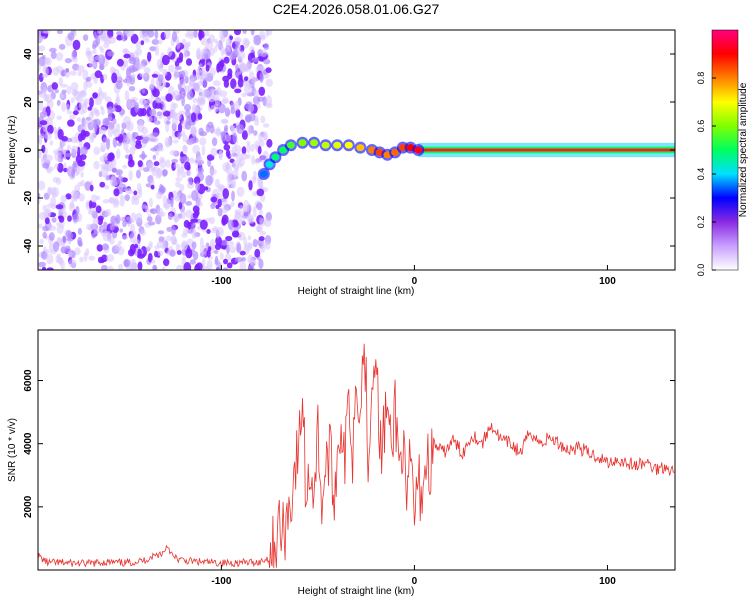 This screenshot has width=750, height=600. I want to click on colorbar-ticks: 0.0 0.2 0.4 0.6 0.8, so click(706, 174).